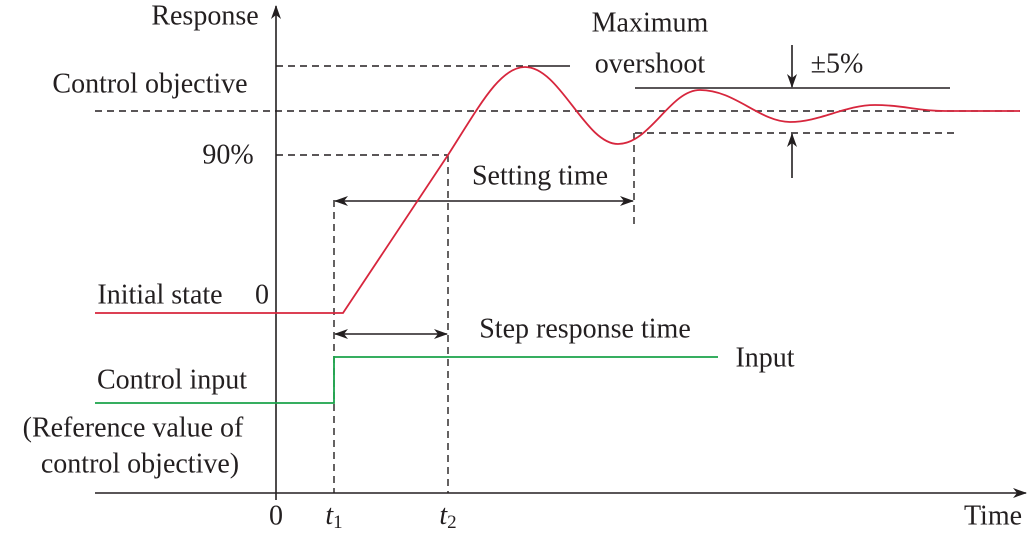  What do you see at coordinates (172, 379) in the screenshot?
I see `label: Control input` at bounding box center [172, 379].